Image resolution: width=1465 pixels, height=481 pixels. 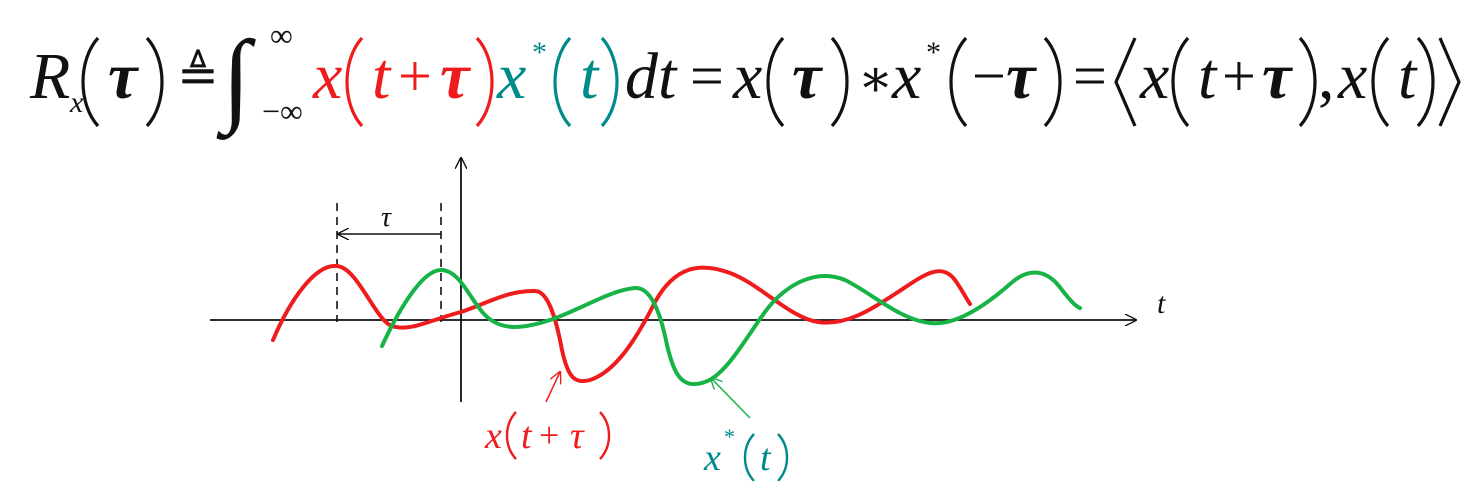 I want to click on formula-tau-4: τ, so click(x=1277, y=76).